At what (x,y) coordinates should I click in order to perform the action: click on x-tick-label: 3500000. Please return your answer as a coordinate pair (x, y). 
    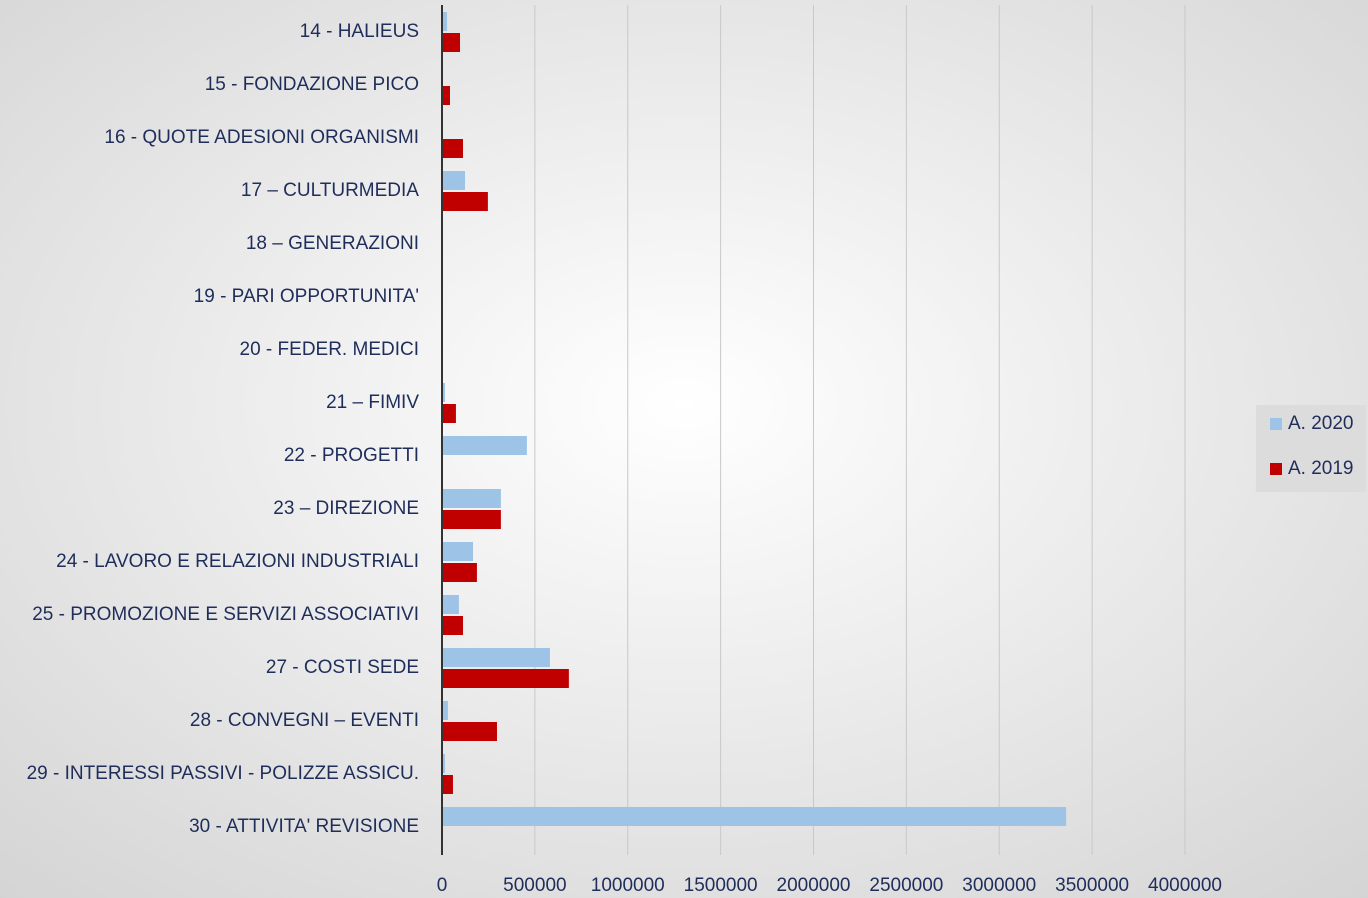
    Looking at the image, I should click on (1092, 885).